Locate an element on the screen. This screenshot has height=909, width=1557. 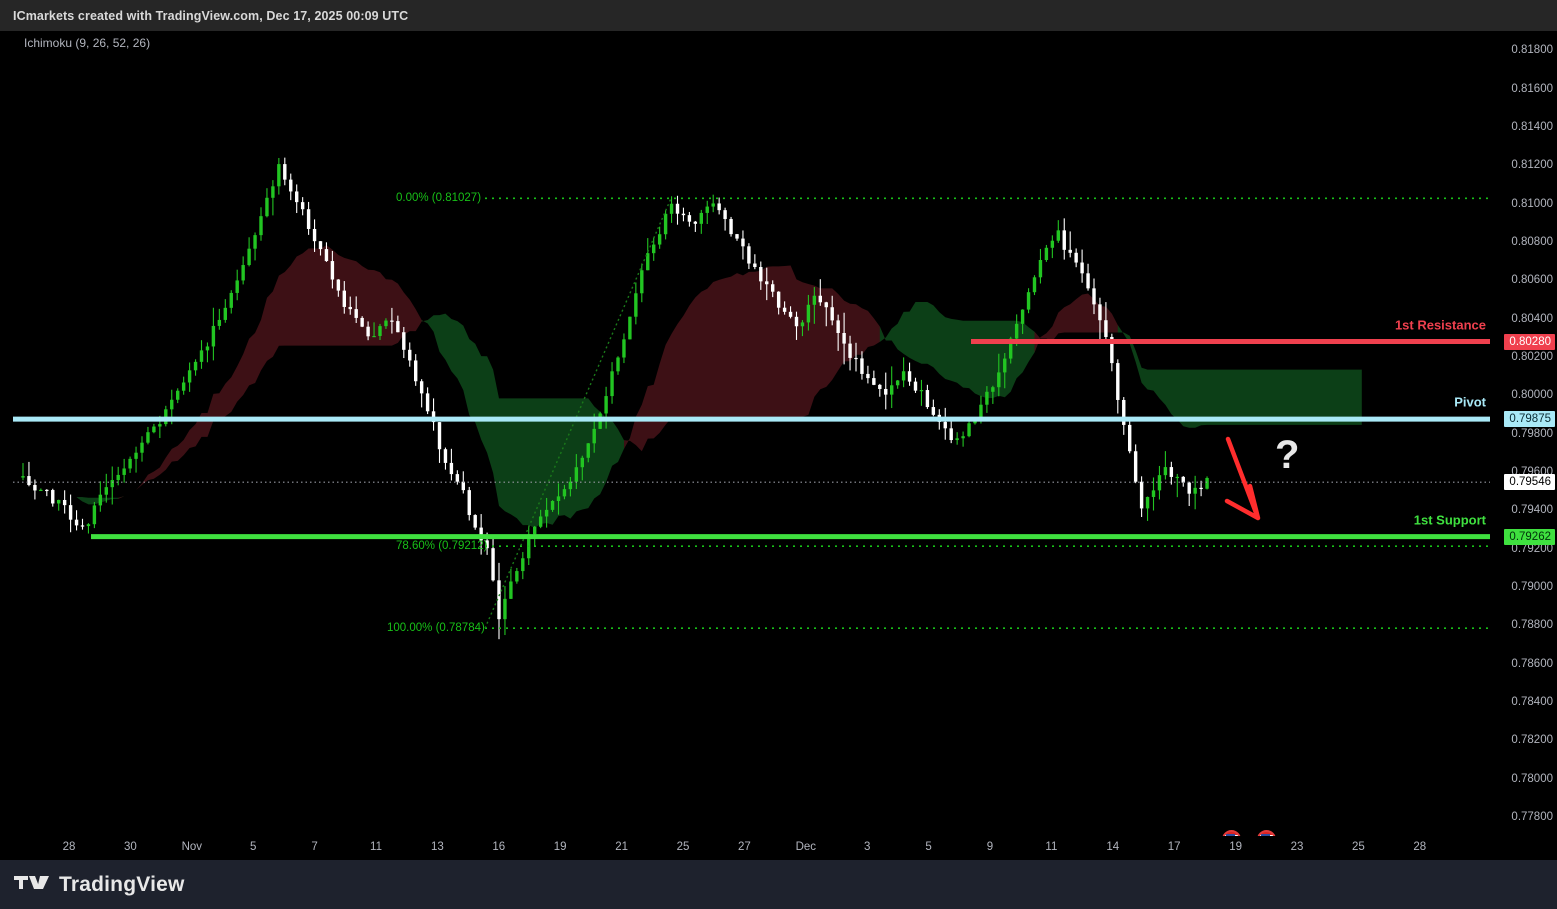
time-tick-16: 16 is located at coordinates (499, 847).